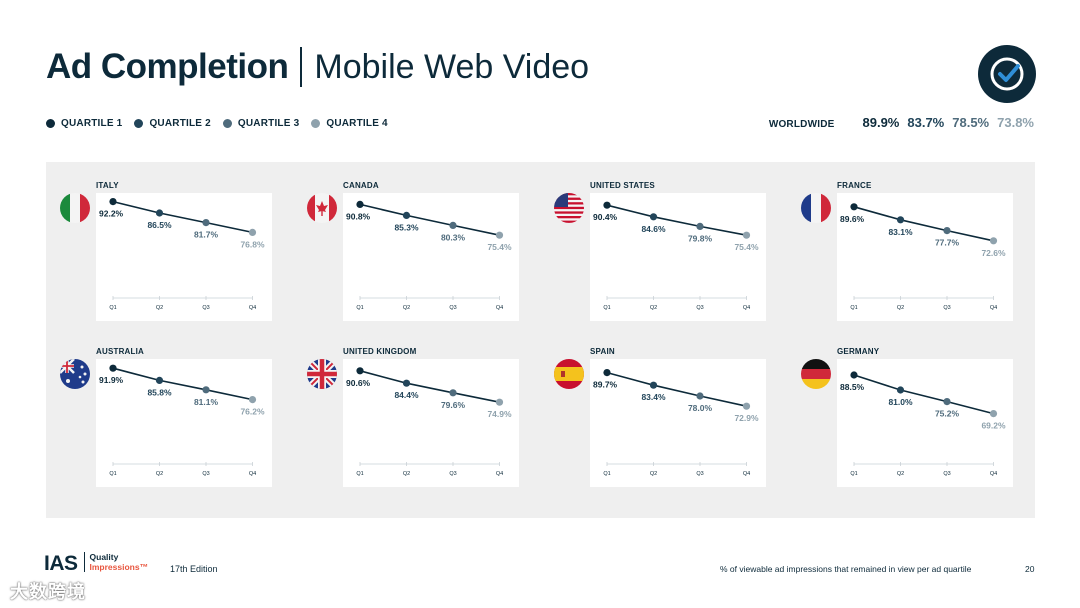  Describe the element at coordinates (993, 426) in the screenshot. I see `data-label: 69.2%` at that location.